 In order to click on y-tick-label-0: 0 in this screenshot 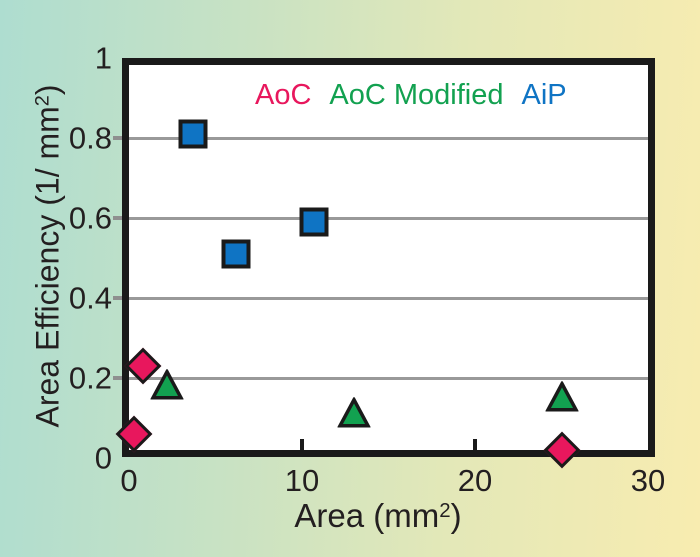, I will do `click(103, 458)`.